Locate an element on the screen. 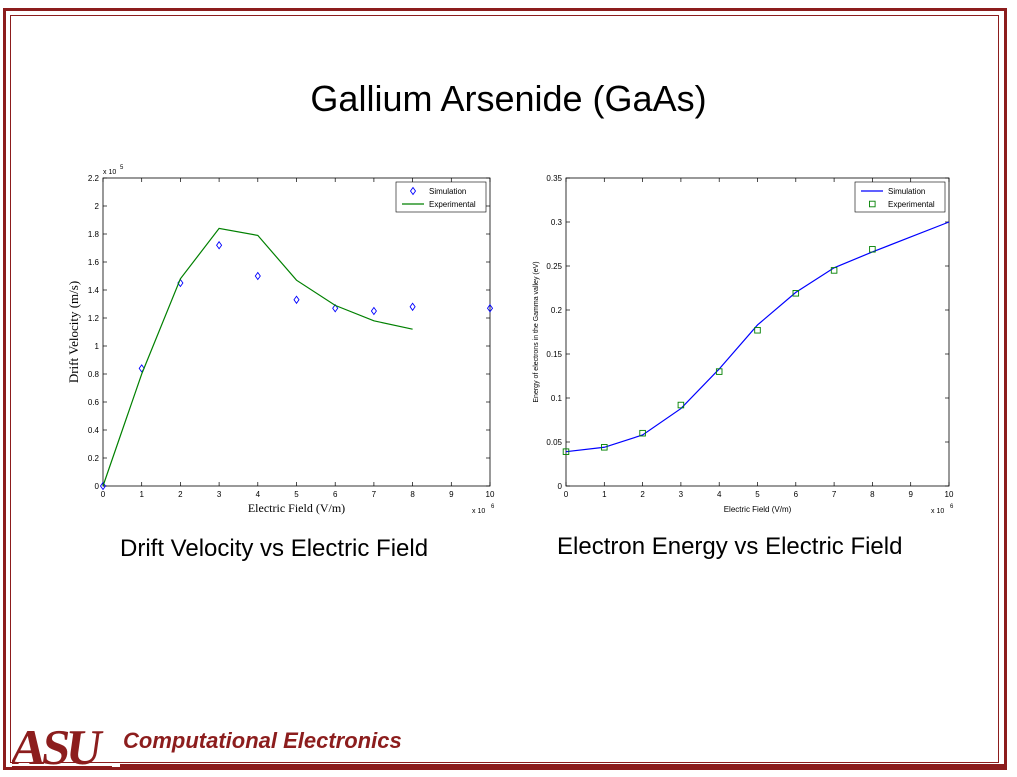  y-tick-label: 1.8 is located at coordinates (94, 234).